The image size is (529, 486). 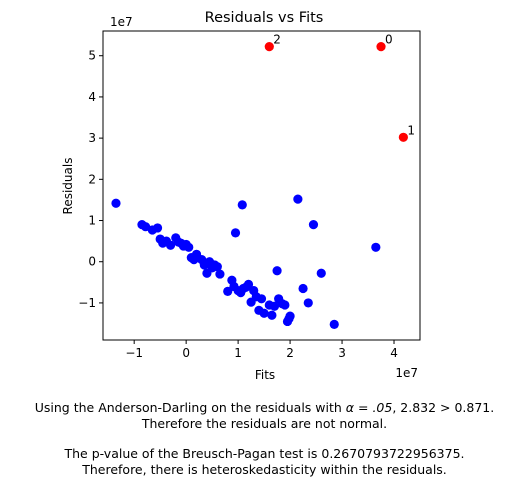 What do you see at coordinates (68, 186) in the screenshot?
I see `y-axis-label: Residuals` at bounding box center [68, 186].